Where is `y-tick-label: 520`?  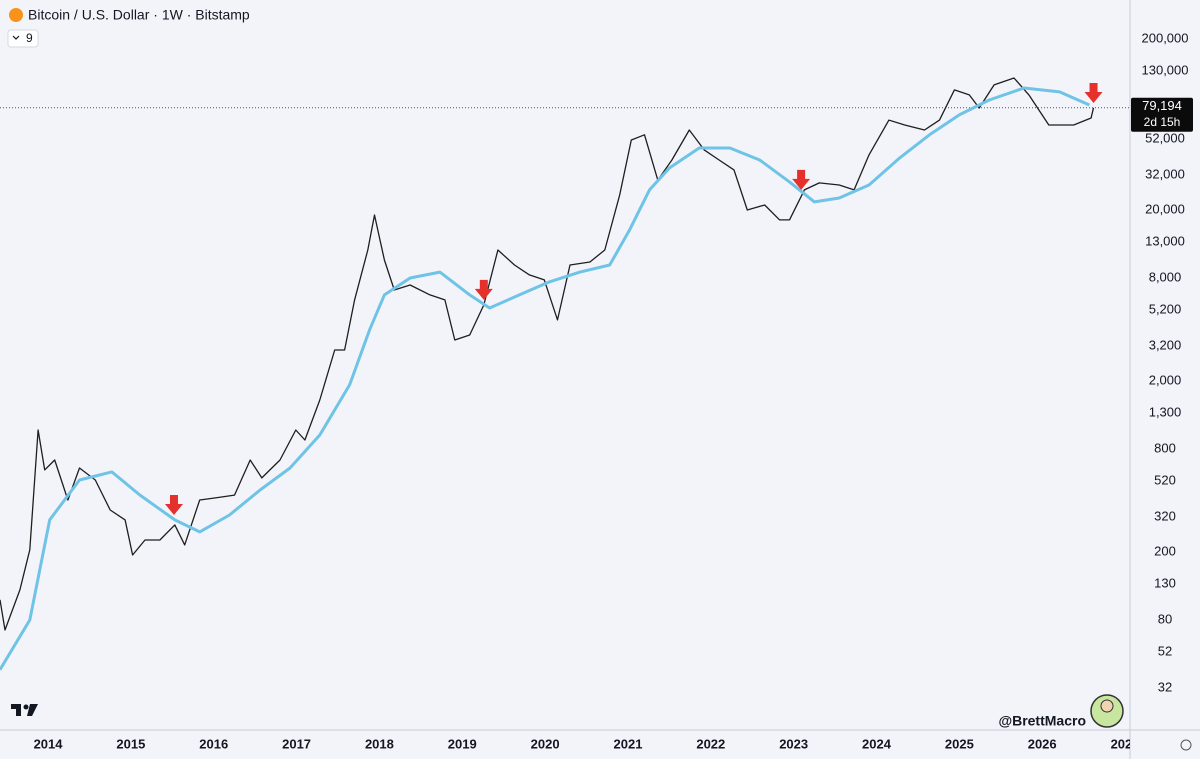 y-tick-label: 520 is located at coordinates (1165, 479).